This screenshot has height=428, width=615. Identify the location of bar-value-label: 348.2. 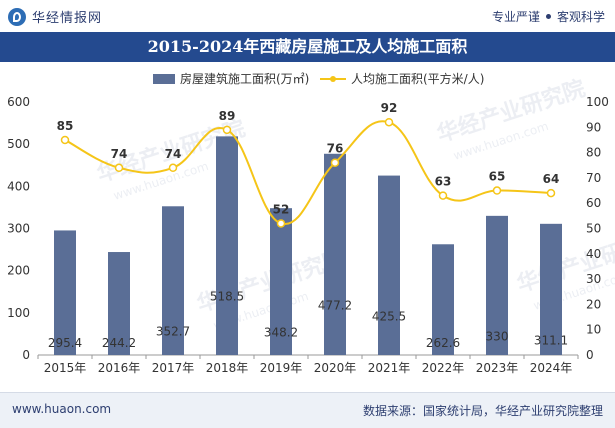
(281, 333).